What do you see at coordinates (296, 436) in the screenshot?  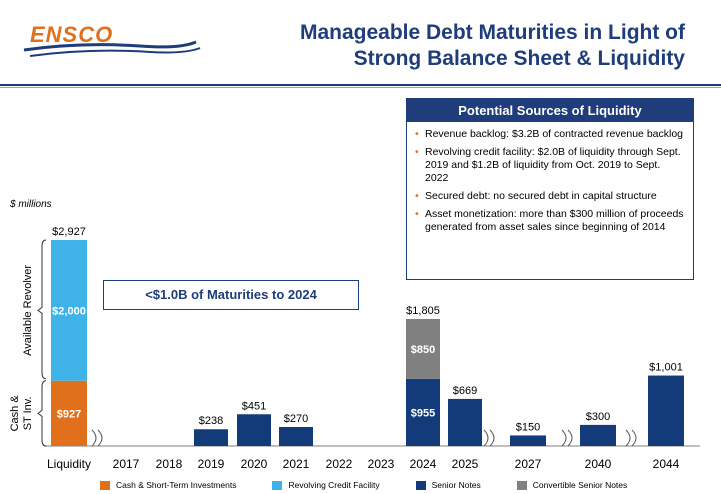 I see `bar-2021-senior-notes` at bounding box center [296, 436].